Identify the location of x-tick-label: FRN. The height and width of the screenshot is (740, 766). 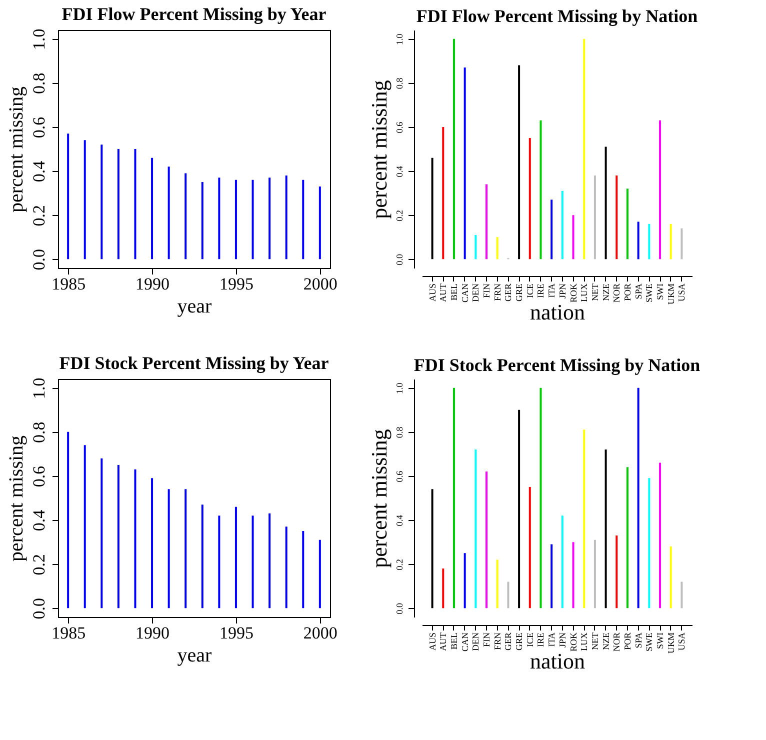
(497, 641).